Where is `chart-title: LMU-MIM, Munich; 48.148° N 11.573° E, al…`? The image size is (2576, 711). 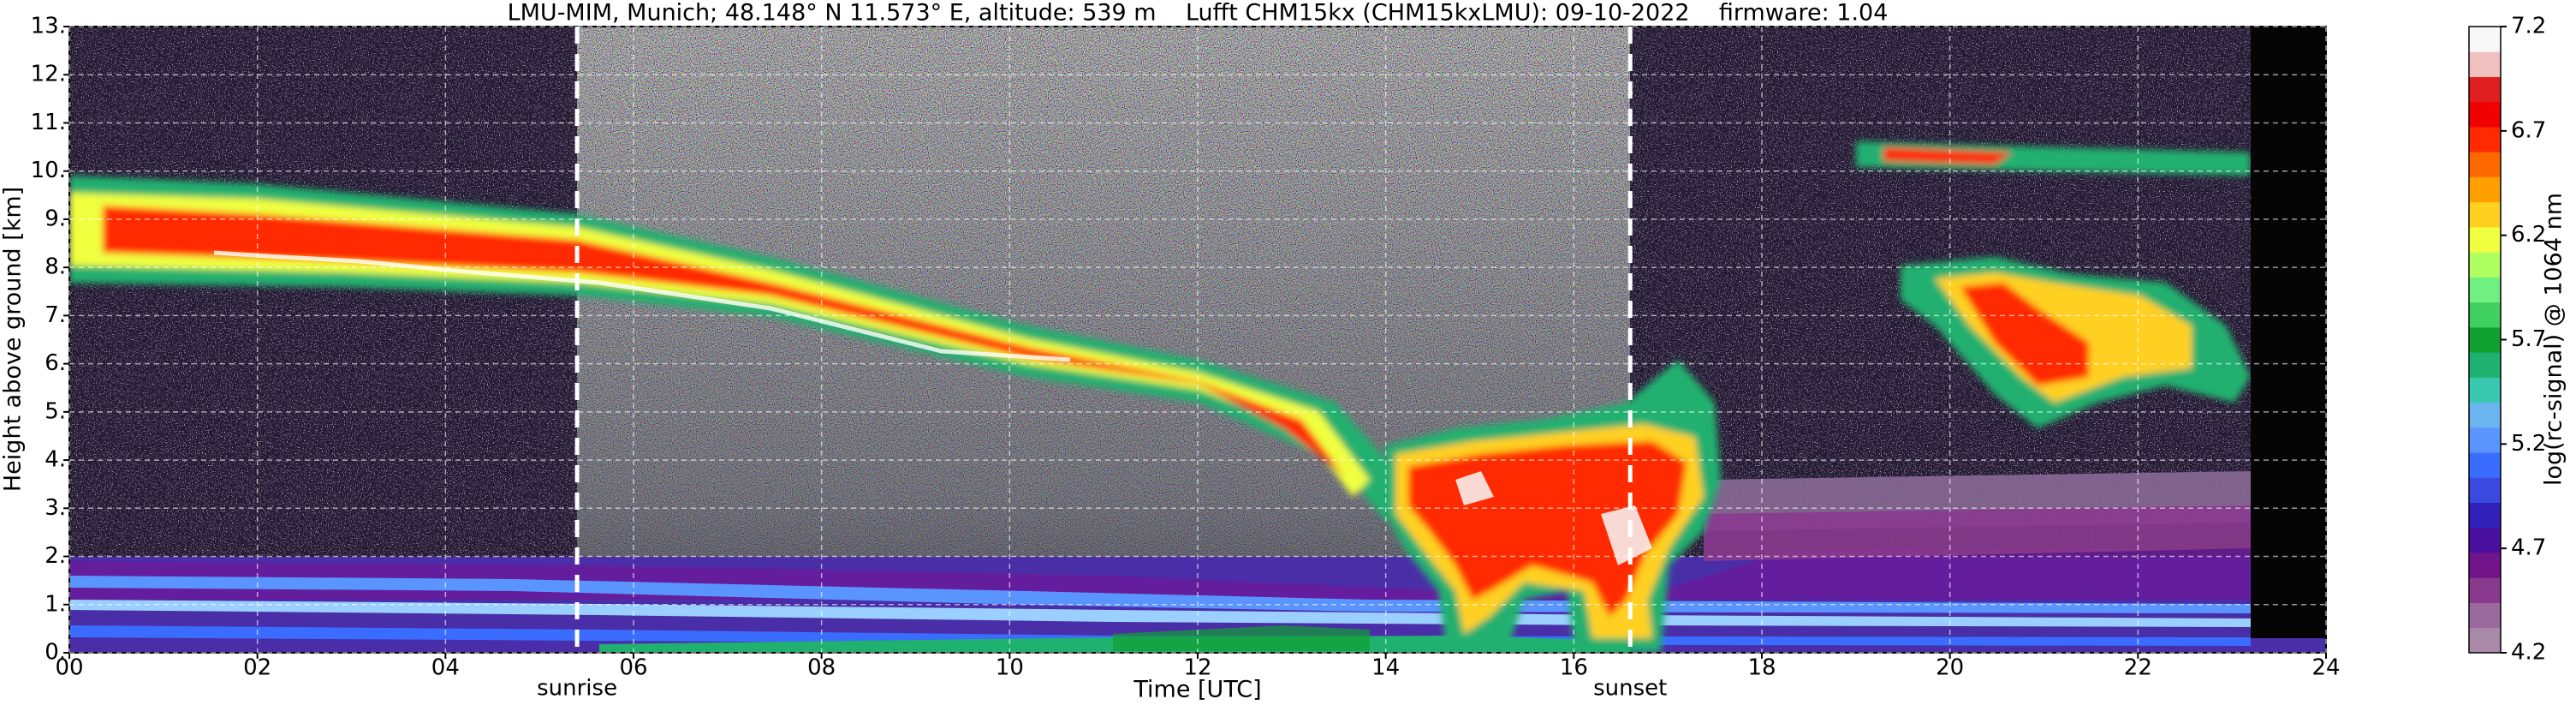
chart-title: LMU-MIM, Munich; 48.148° N 11.573° E, al… is located at coordinates (1198, 13).